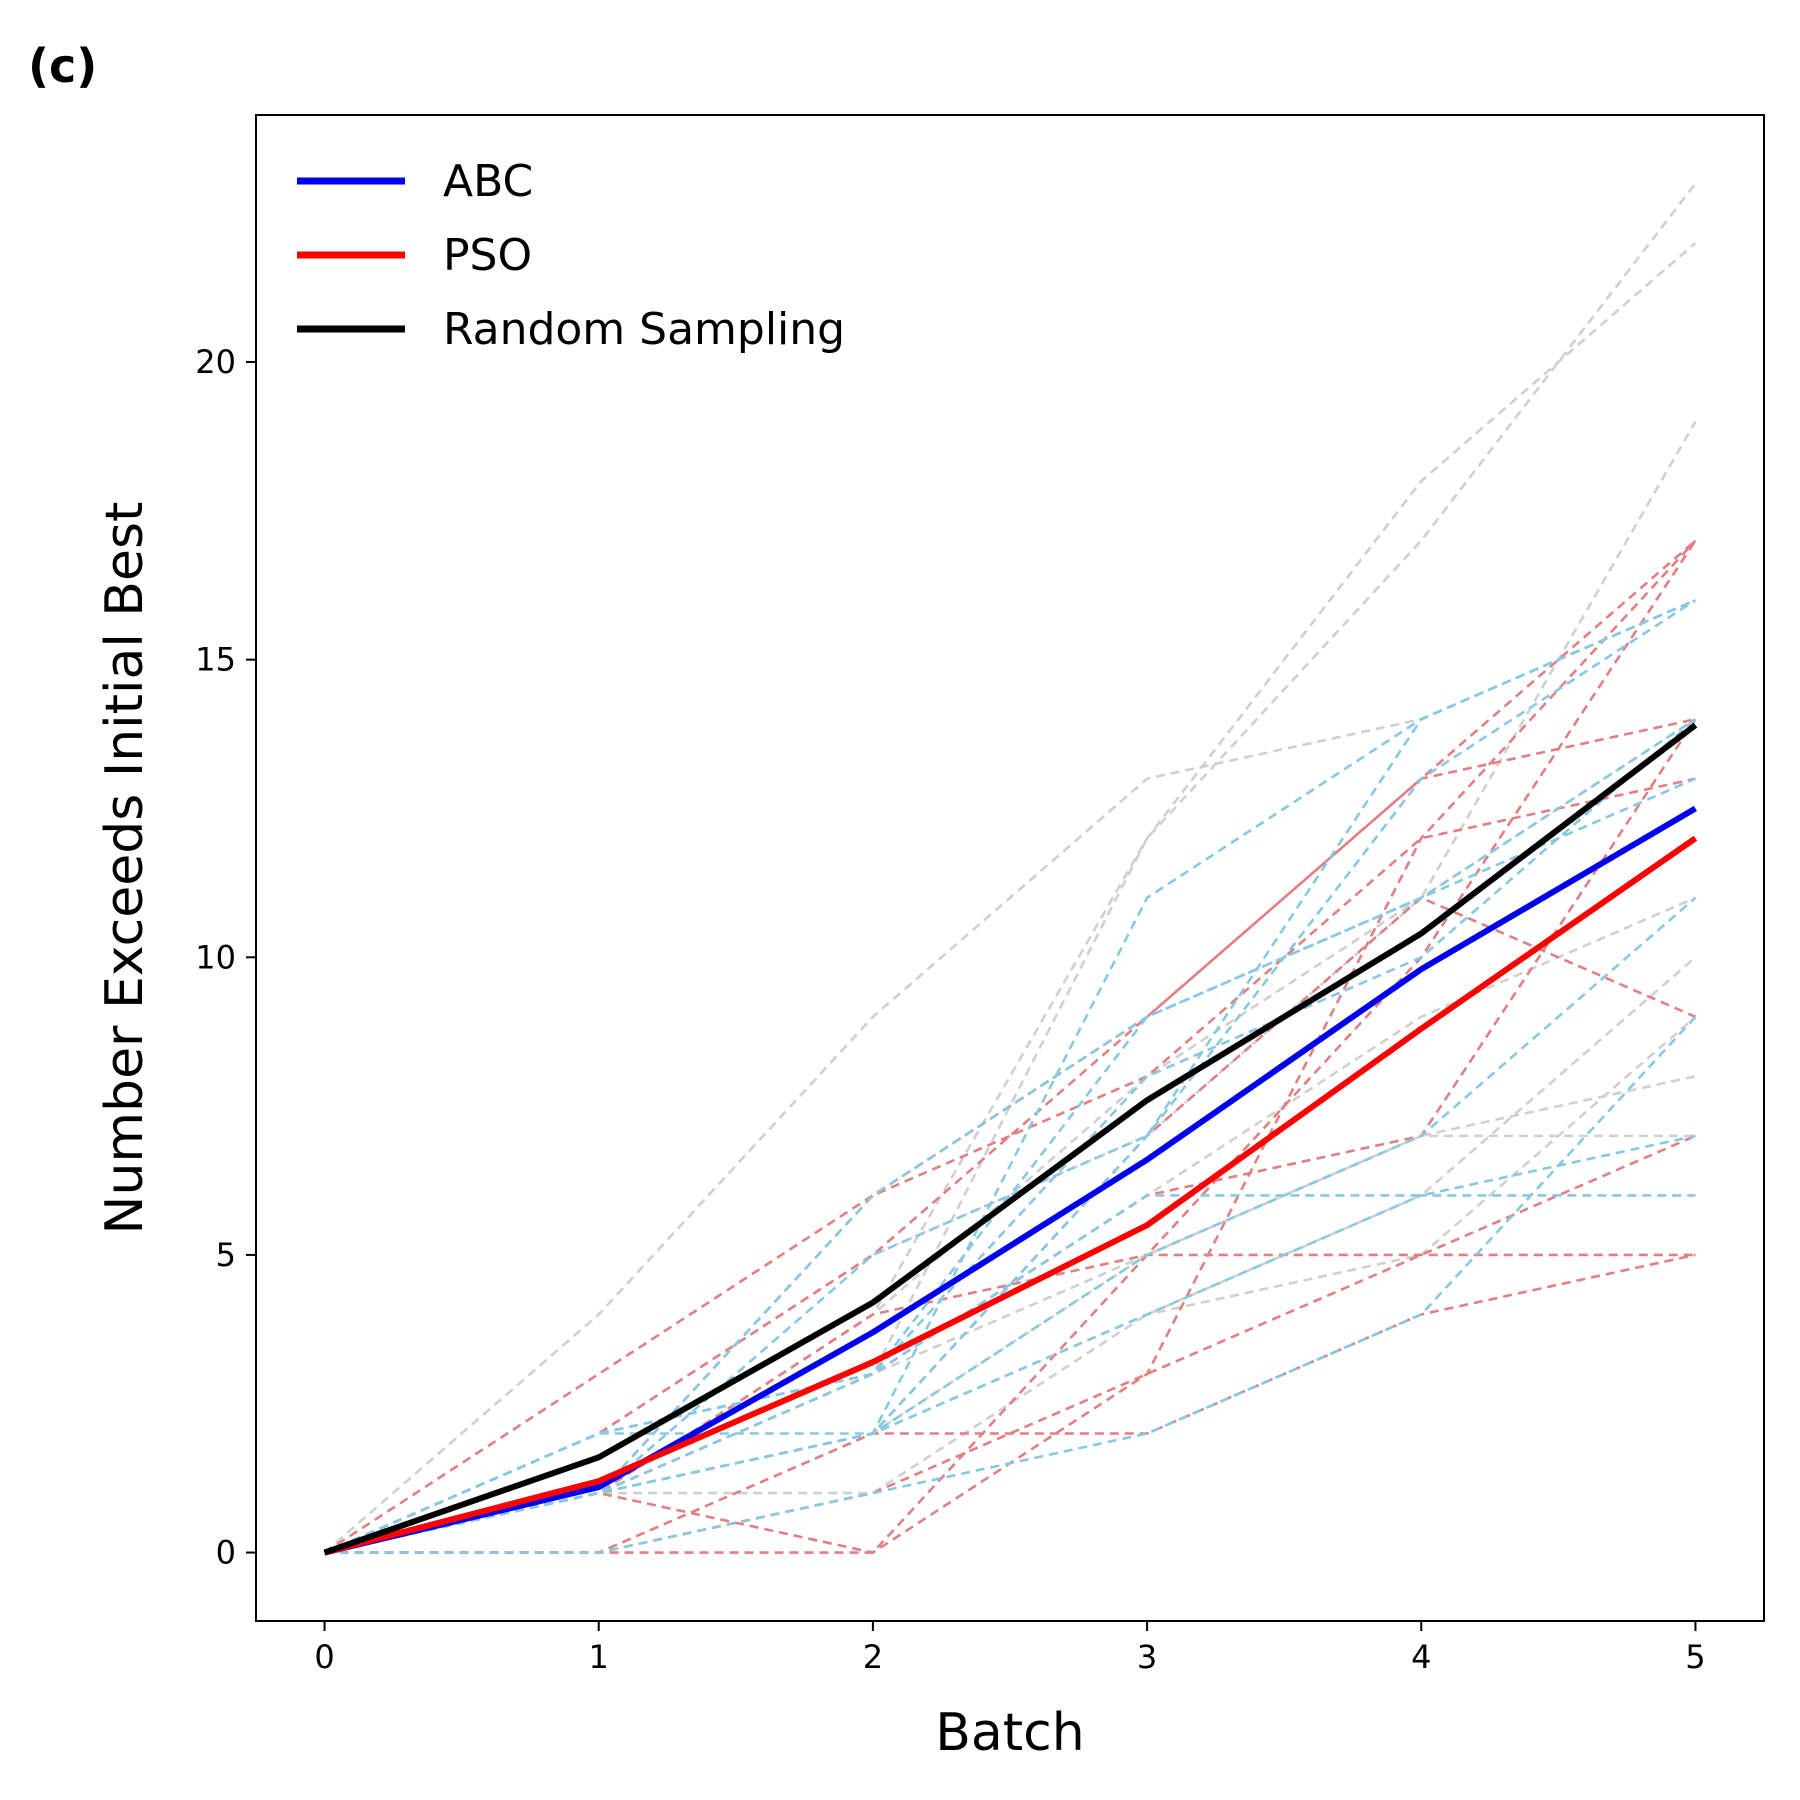 This screenshot has height=1800, width=1800. I want to click on y-tick-label: 10, so click(215, 957).